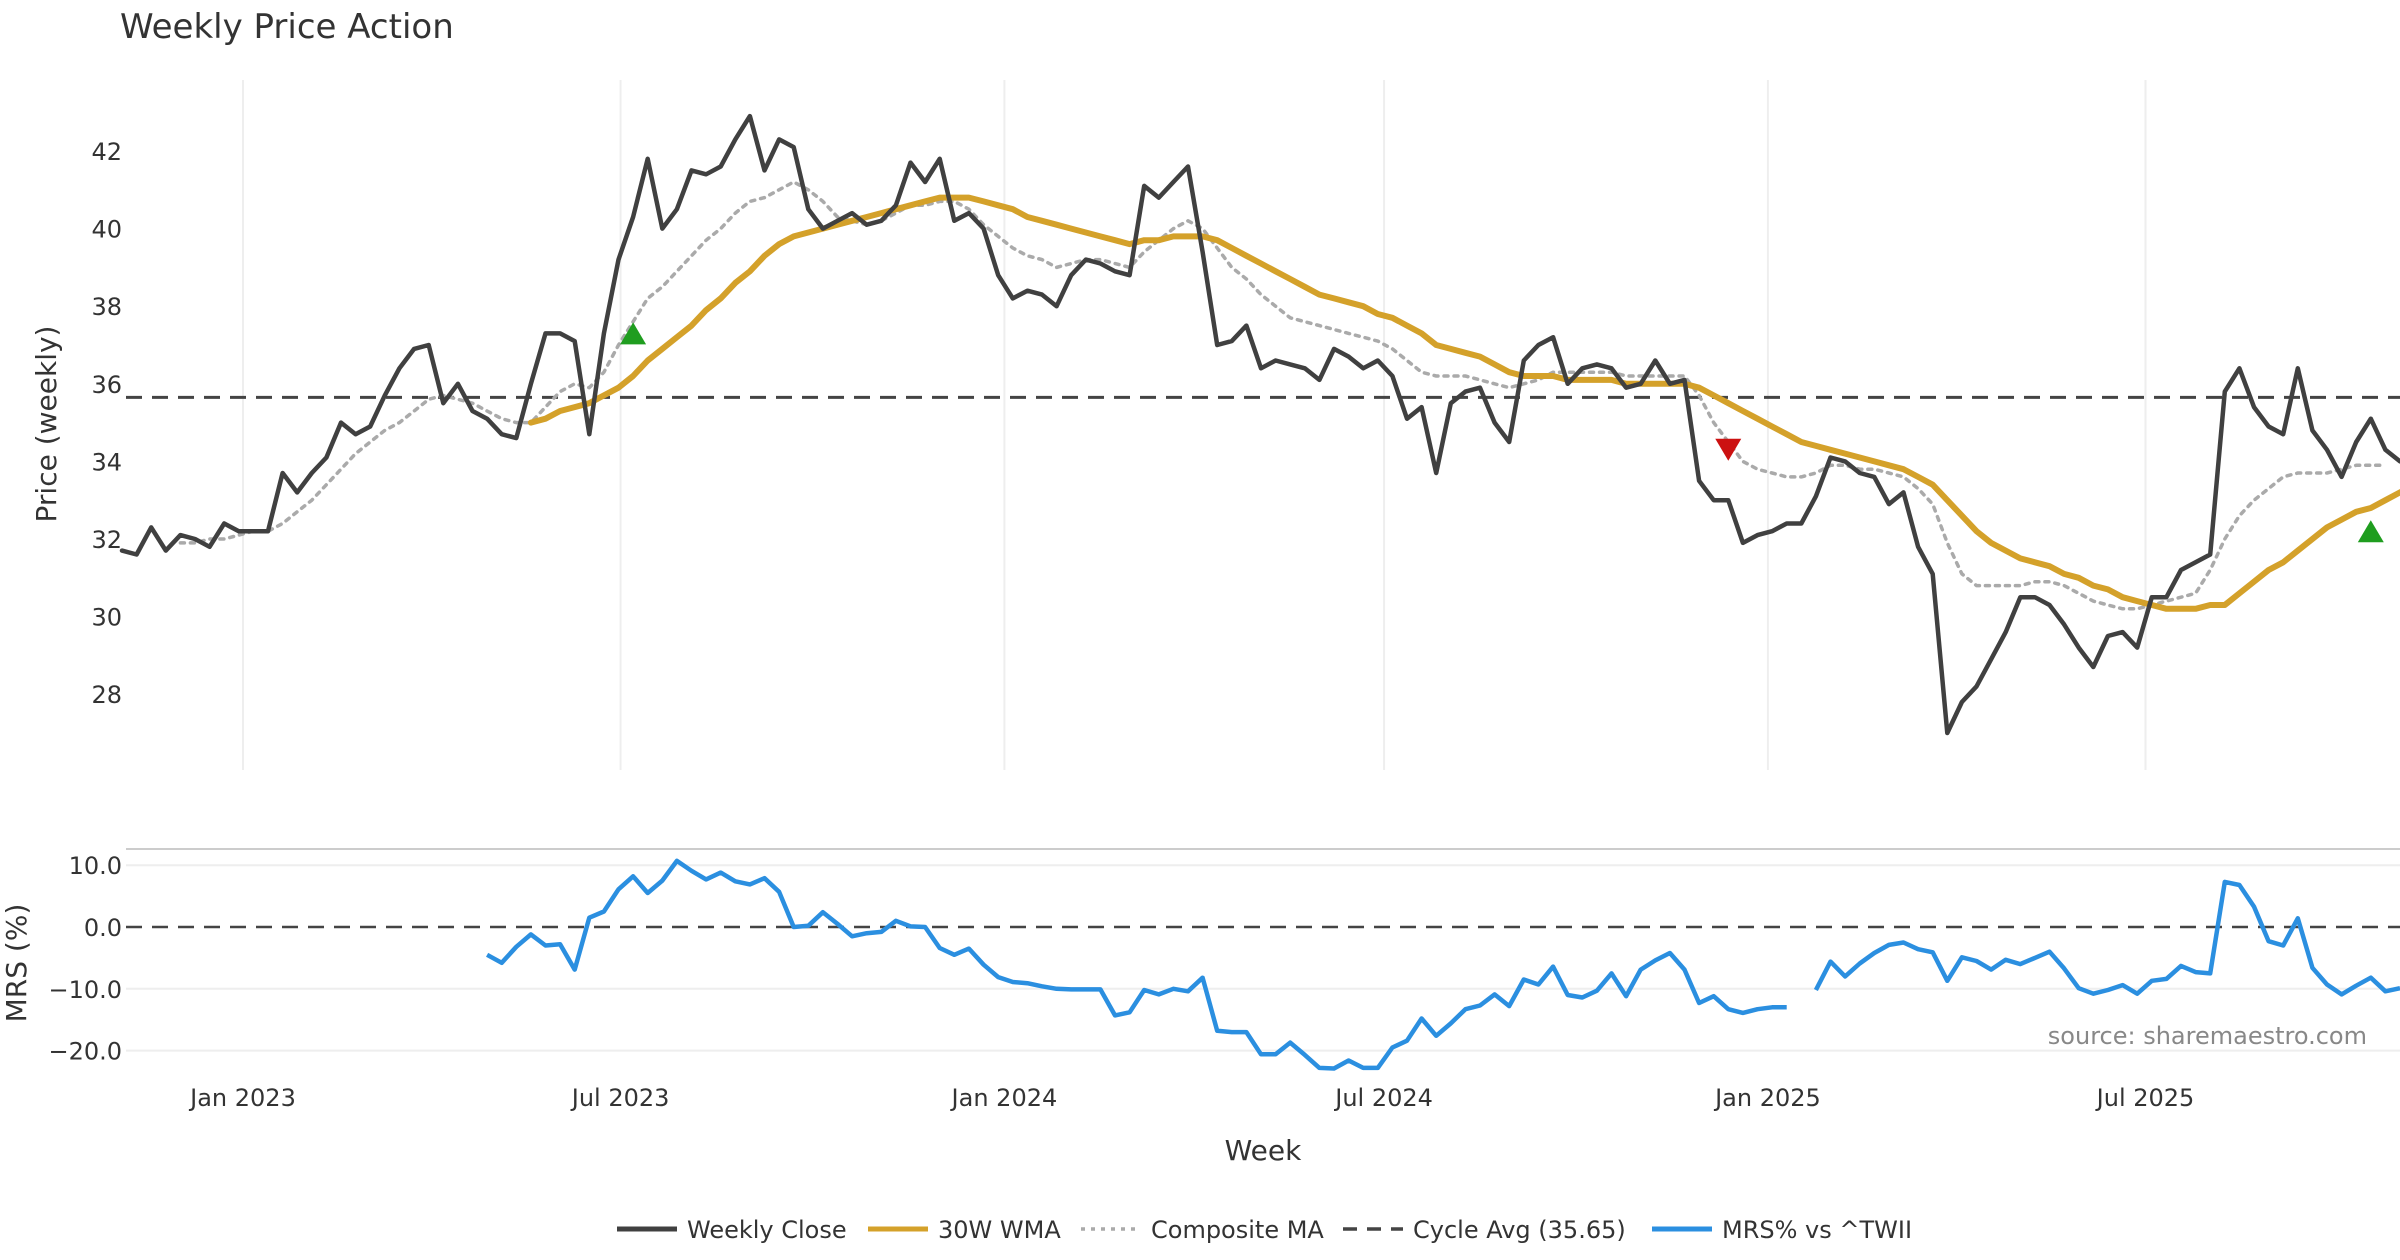 The height and width of the screenshot is (1260, 2400). I want to click on mrs-tick-label: 0.0, so click(103, 928).